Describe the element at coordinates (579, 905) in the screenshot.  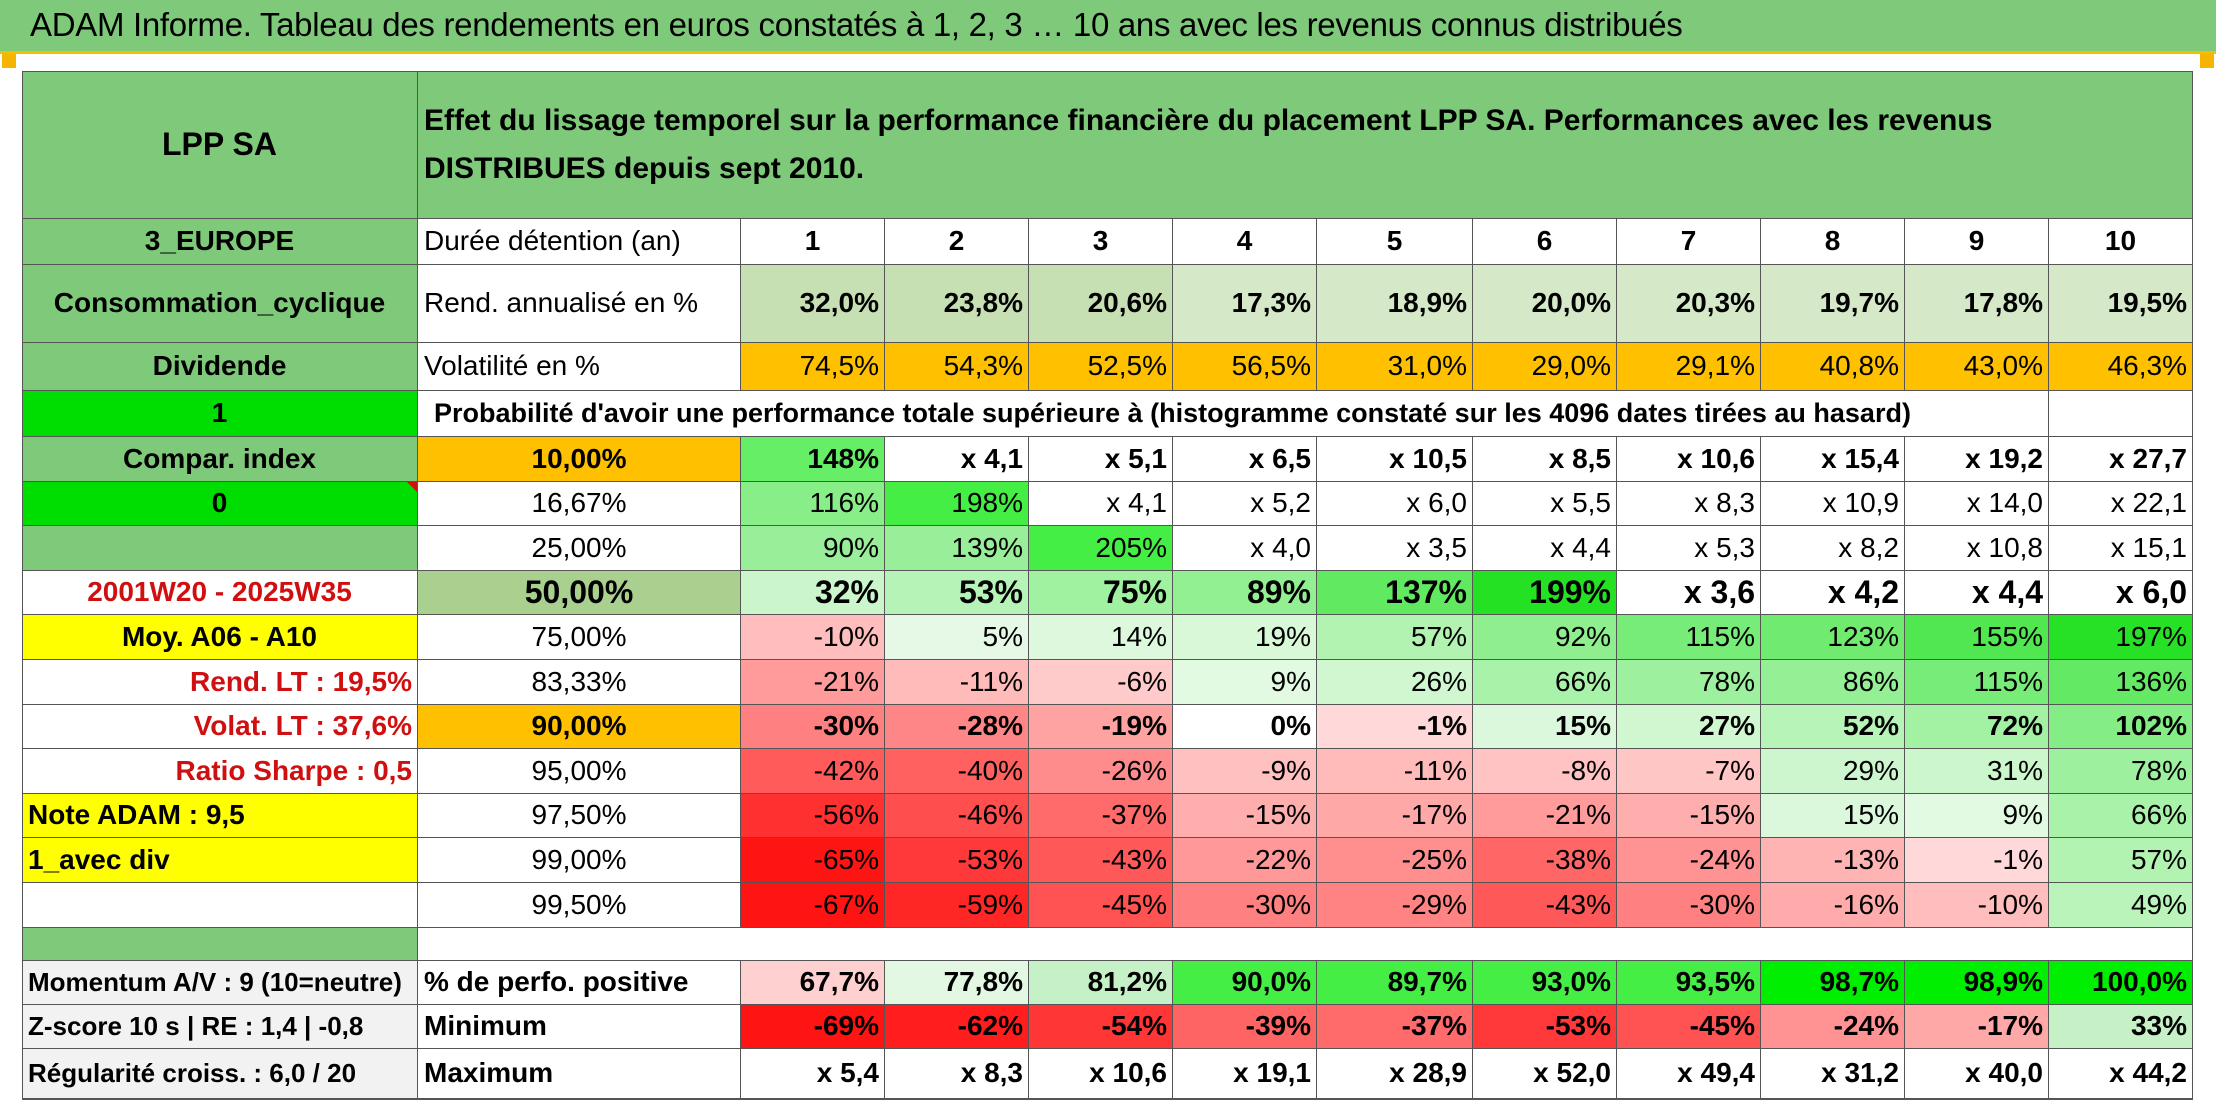
I see `probability-threshold: 99,50%` at that location.